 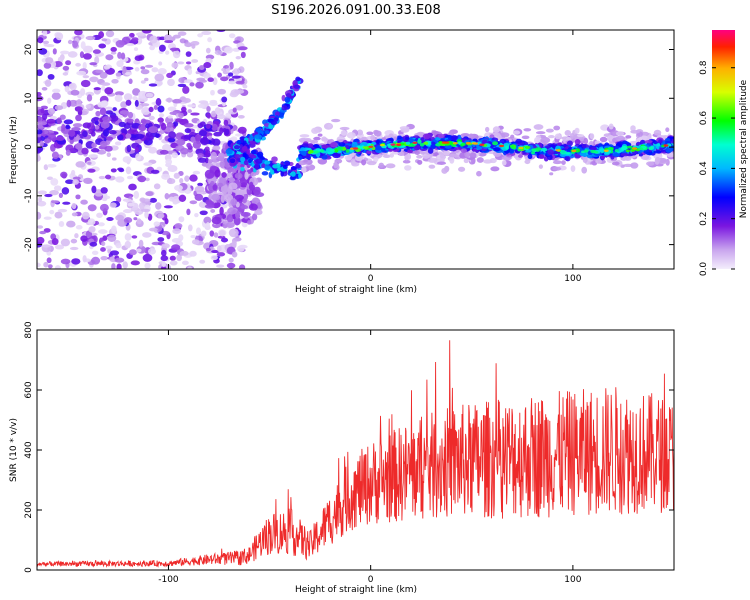 What do you see at coordinates (704, 269) in the screenshot?
I see `colorbar-tick-label: 0.0` at bounding box center [704, 269].